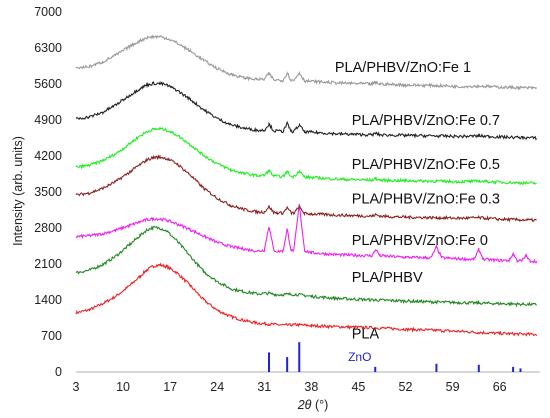 The image size is (550, 418). I want to click on x-tick-label: 31, so click(264, 387).